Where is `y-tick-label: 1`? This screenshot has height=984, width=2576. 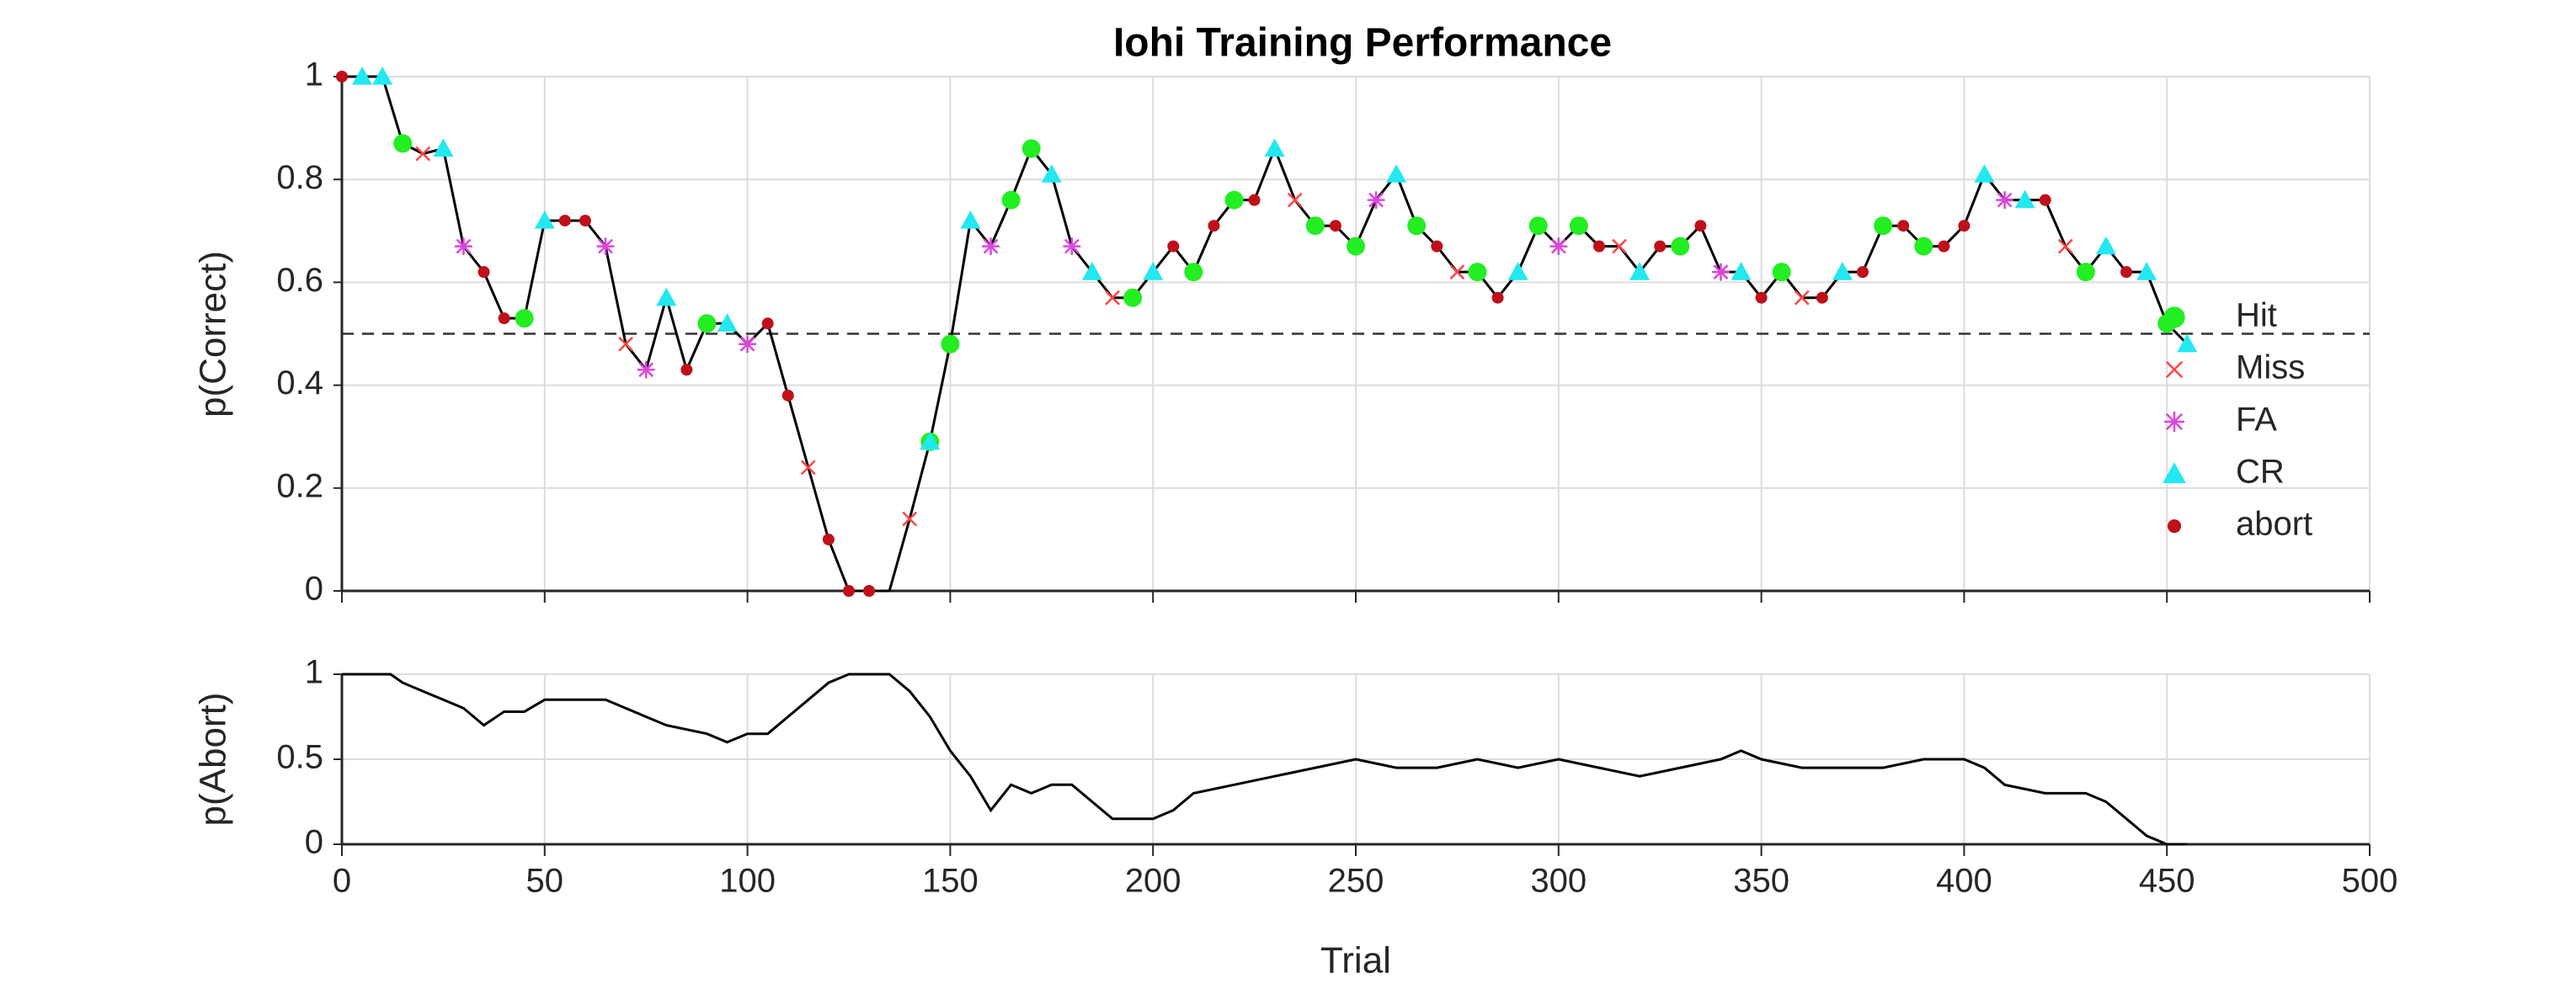
y-tick-label: 1 is located at coordinates (314, 74).